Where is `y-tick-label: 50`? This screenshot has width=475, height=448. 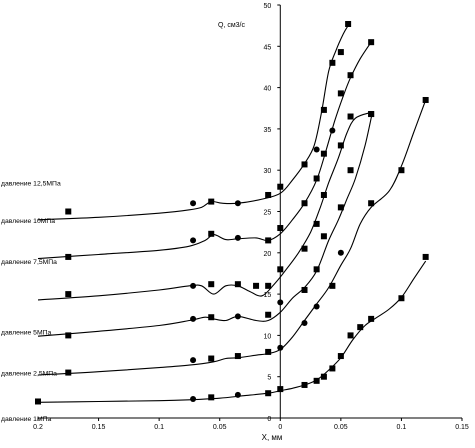
y-tick-label: 50 is located at coordinates (267, 6).